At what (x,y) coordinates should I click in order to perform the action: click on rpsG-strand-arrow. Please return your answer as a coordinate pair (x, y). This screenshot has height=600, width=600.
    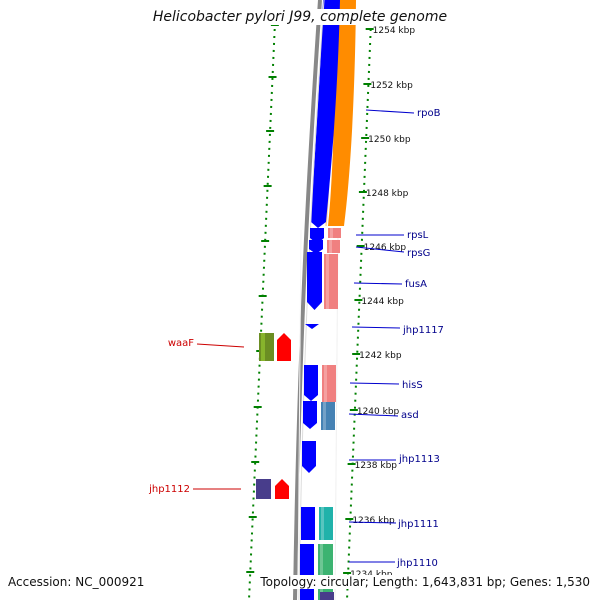
    Looking at the image, I should click on (316, 247).